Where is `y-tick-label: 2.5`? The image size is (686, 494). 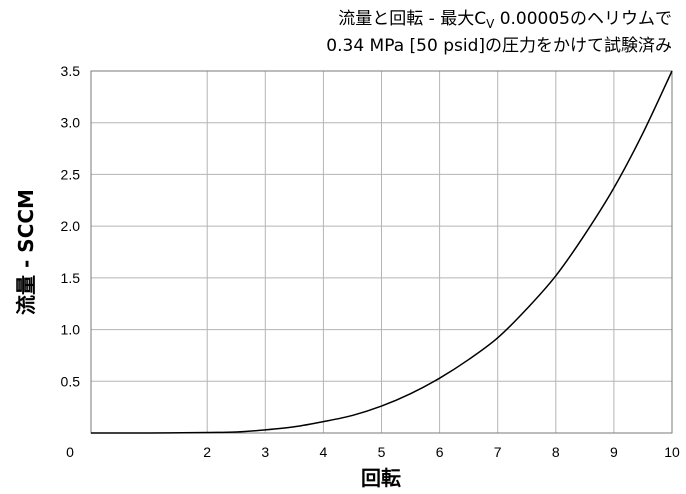
y-tick-label: 2.5 is located at coordinates (71, 174).